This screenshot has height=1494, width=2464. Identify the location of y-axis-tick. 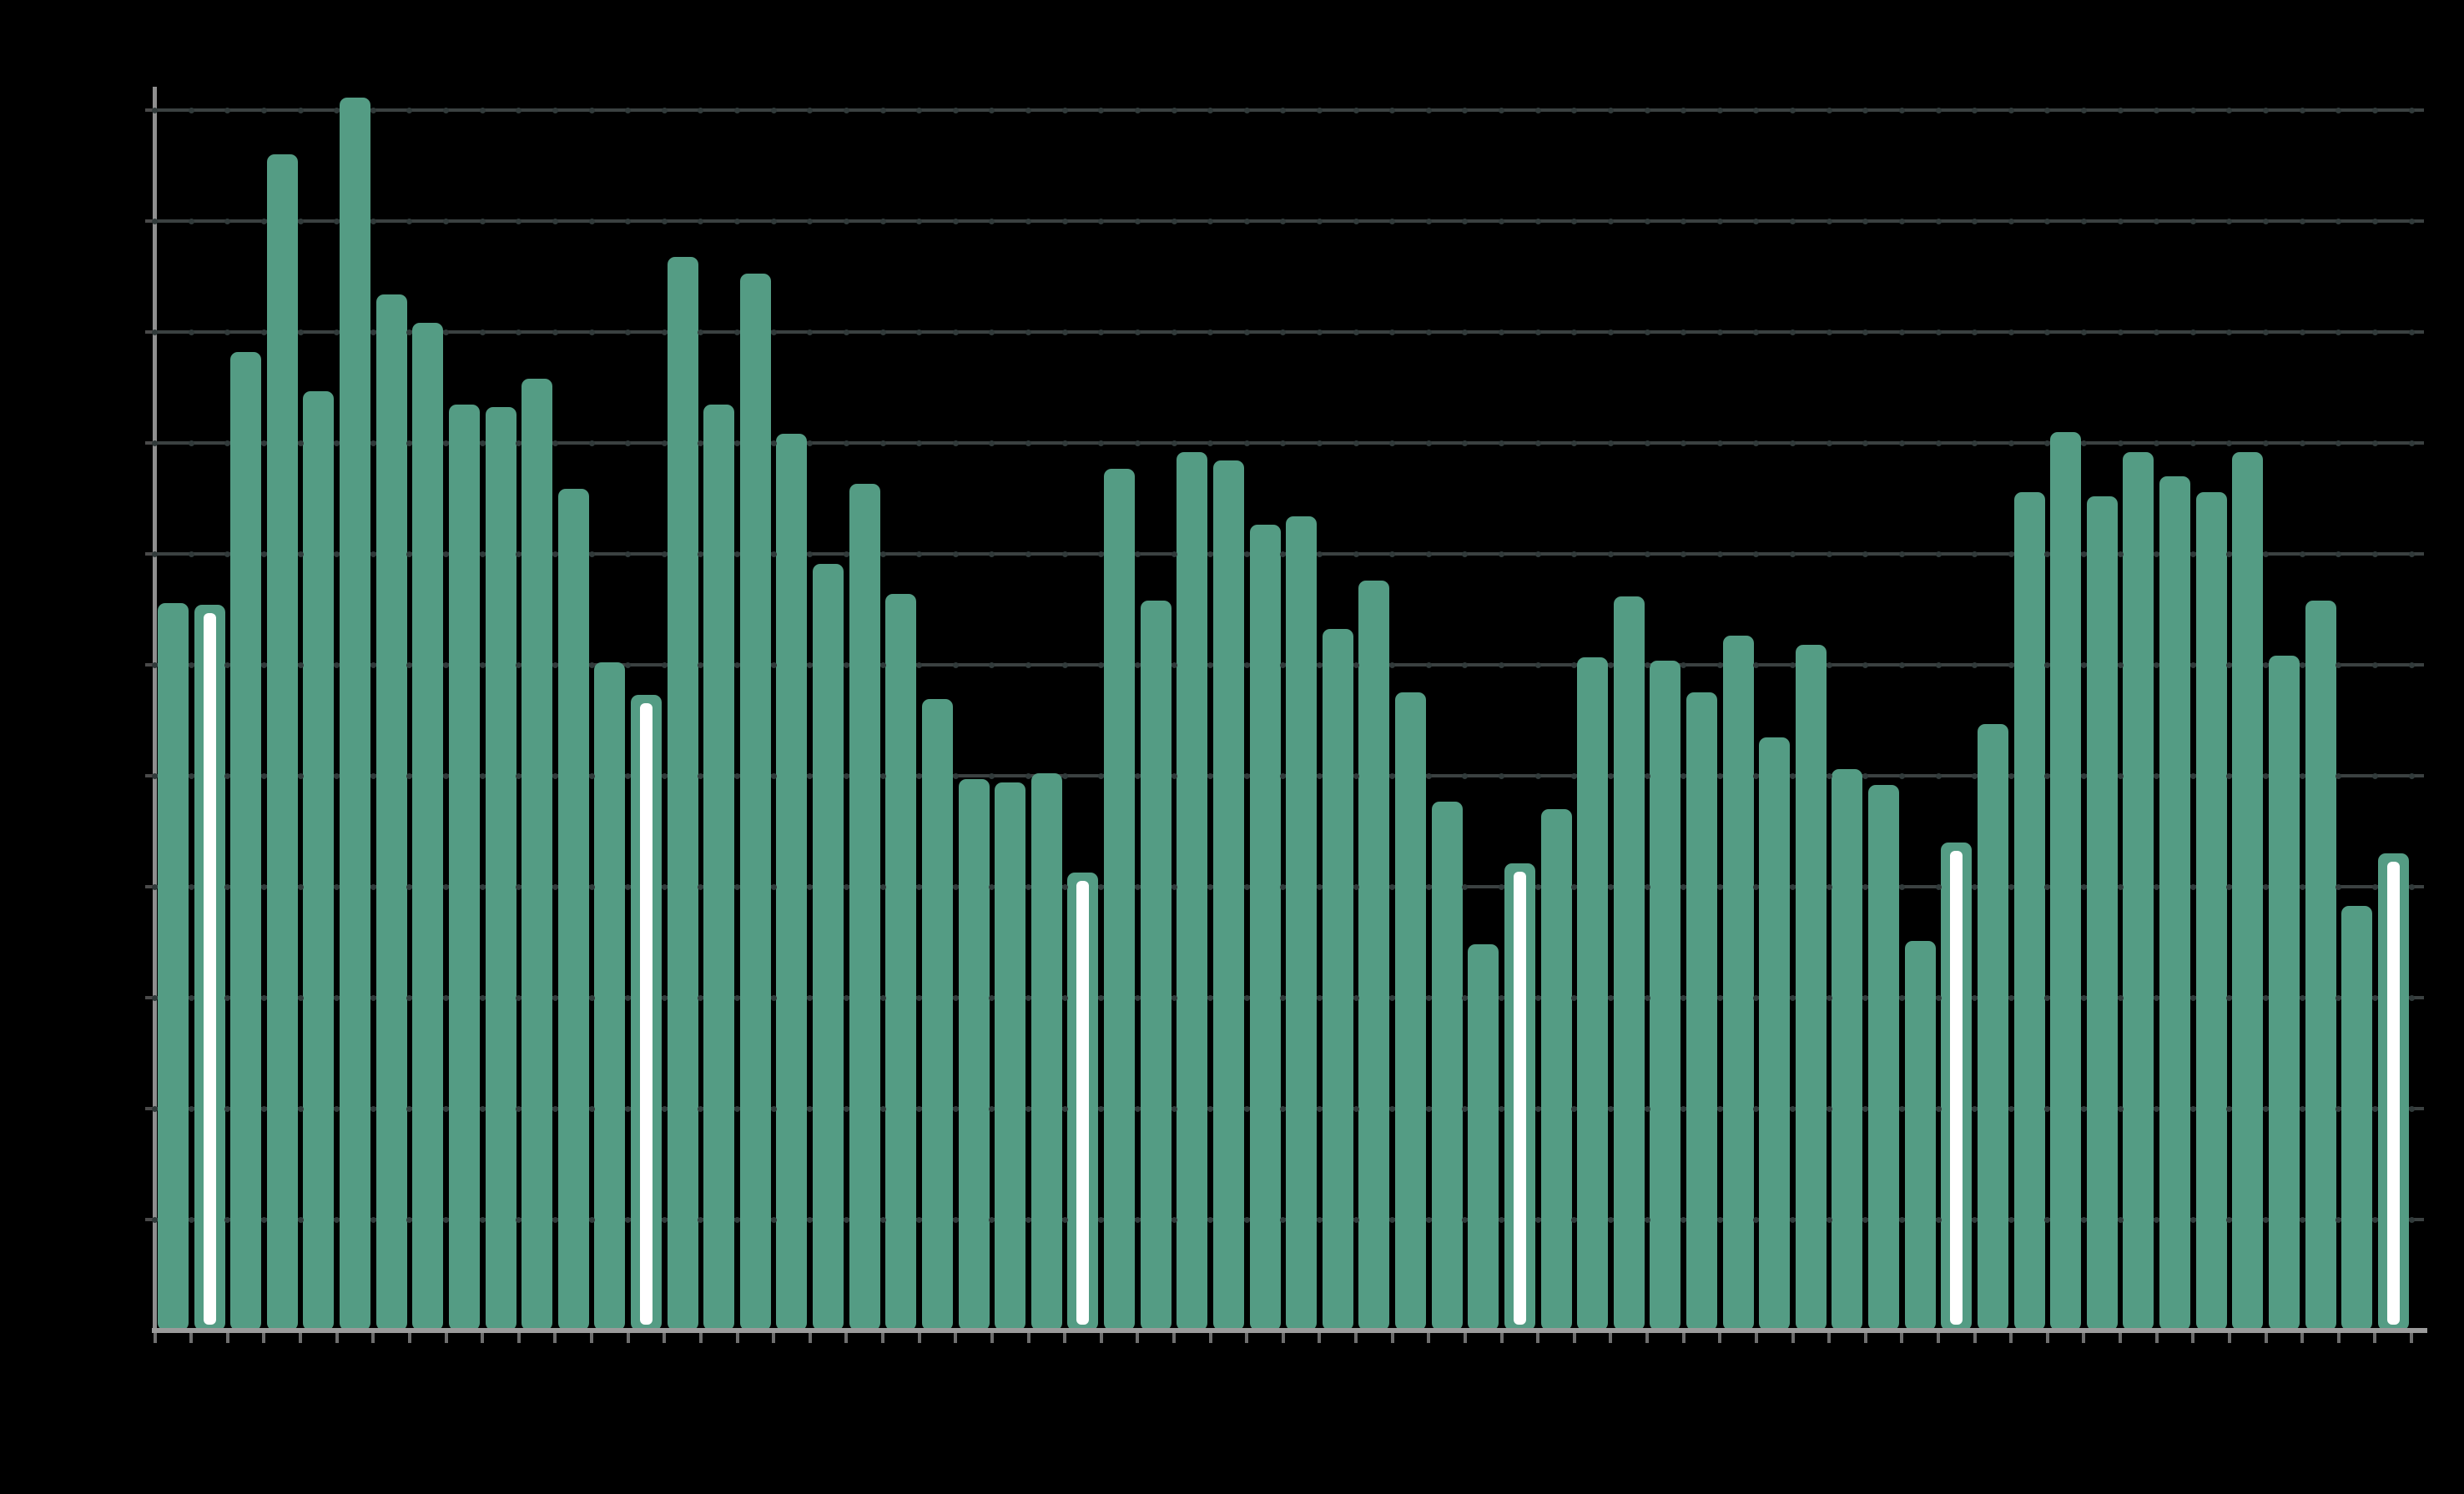
(149, 886).